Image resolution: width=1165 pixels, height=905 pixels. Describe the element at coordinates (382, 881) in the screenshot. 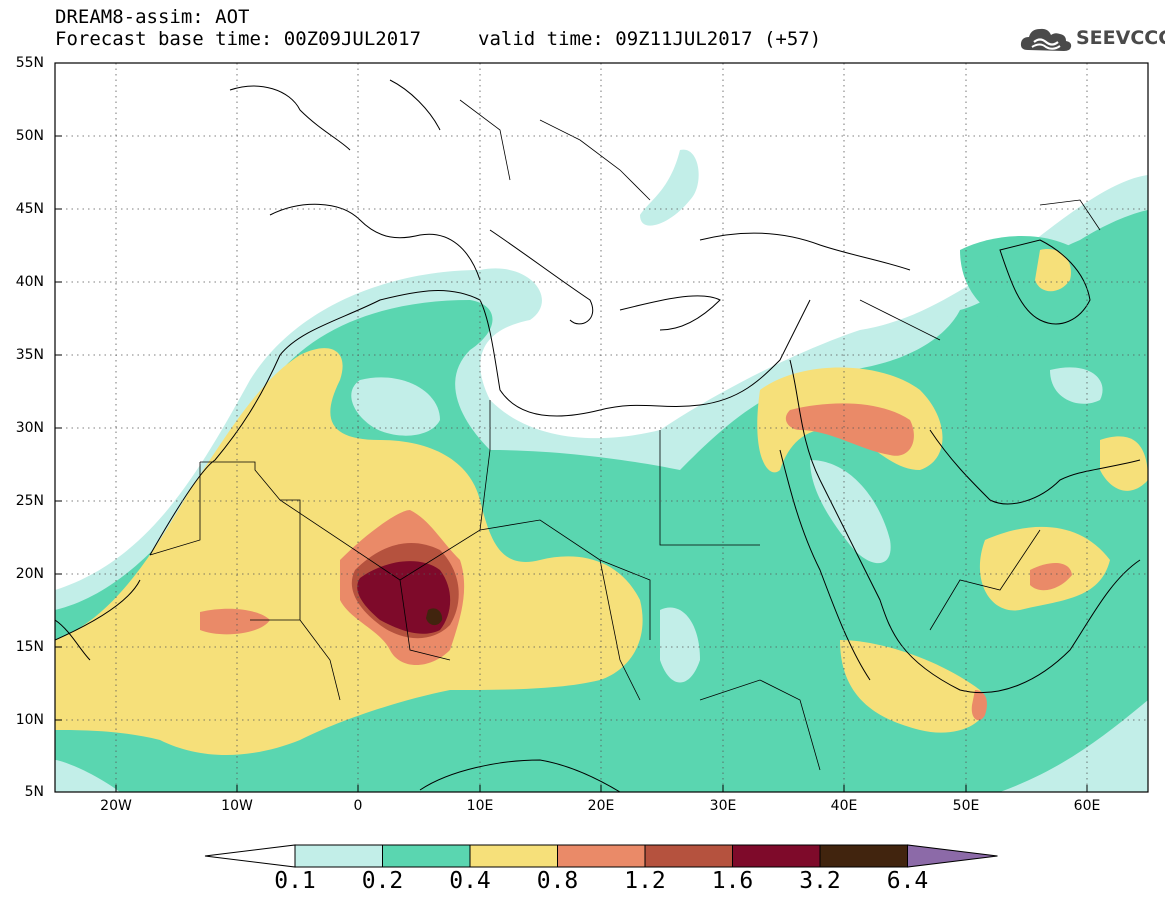

I see `colorbar-level-label: 0.2` at that location.